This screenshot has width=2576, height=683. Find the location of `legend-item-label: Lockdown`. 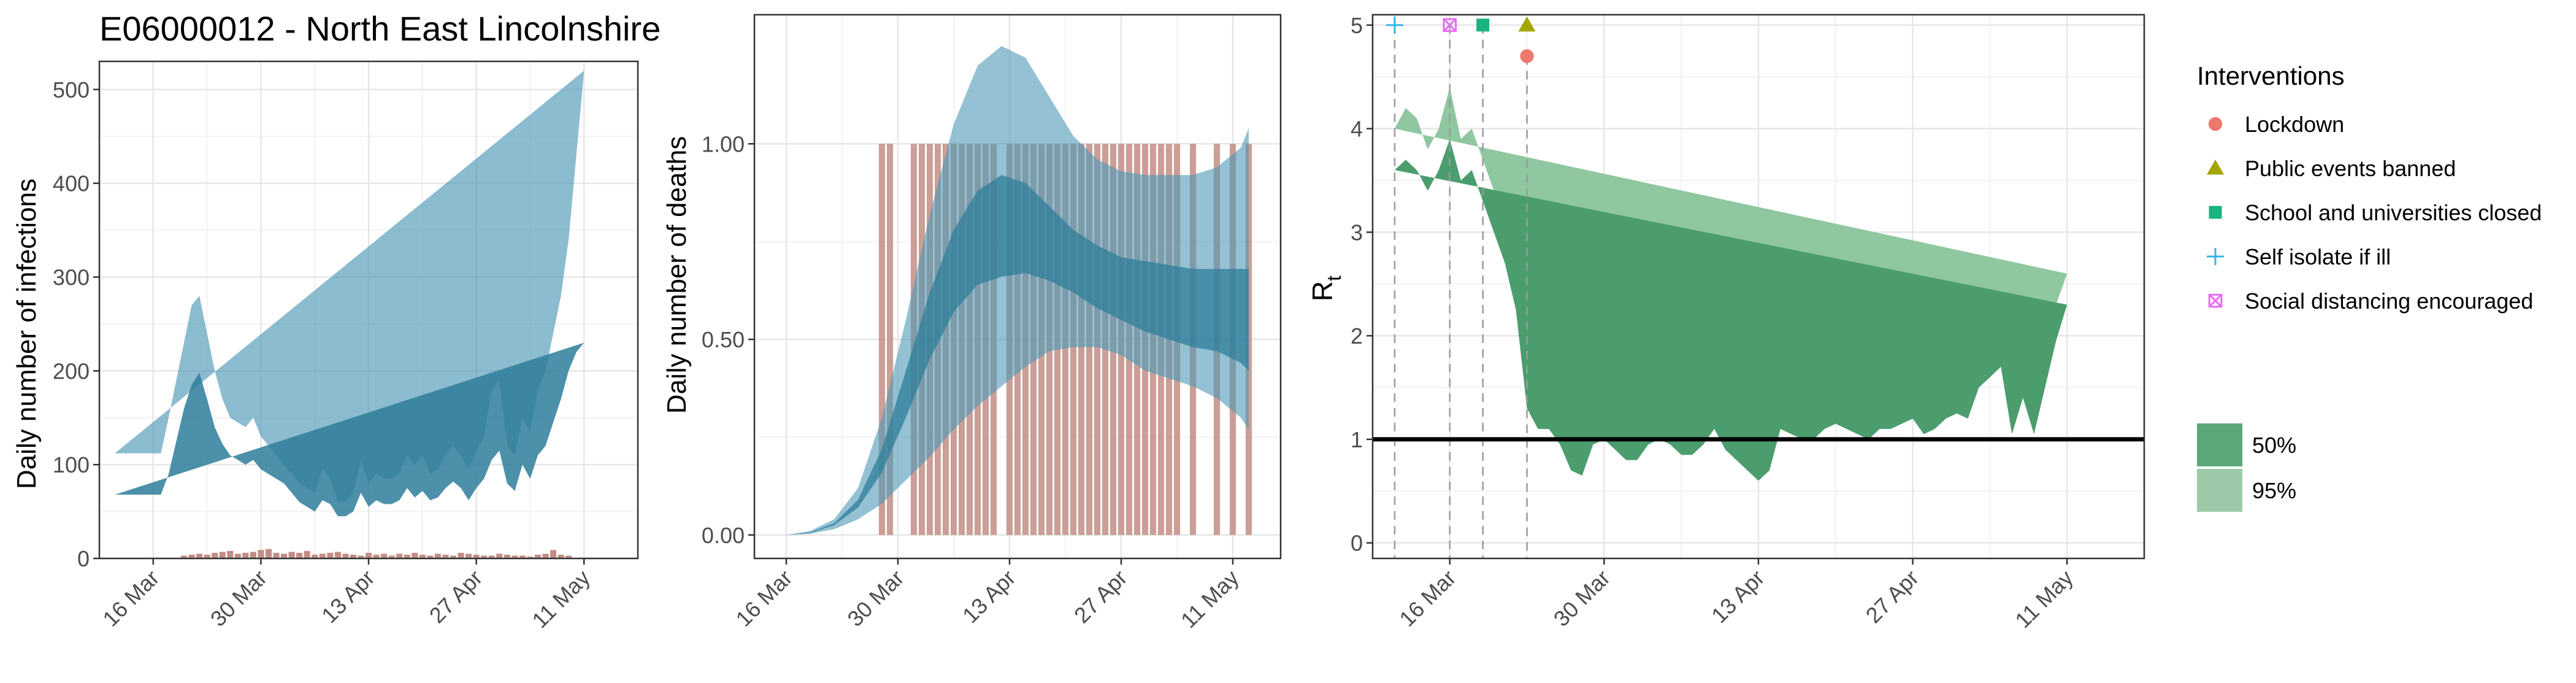

legend-item-label: Lockdown is located at coordinates (2294, 125).